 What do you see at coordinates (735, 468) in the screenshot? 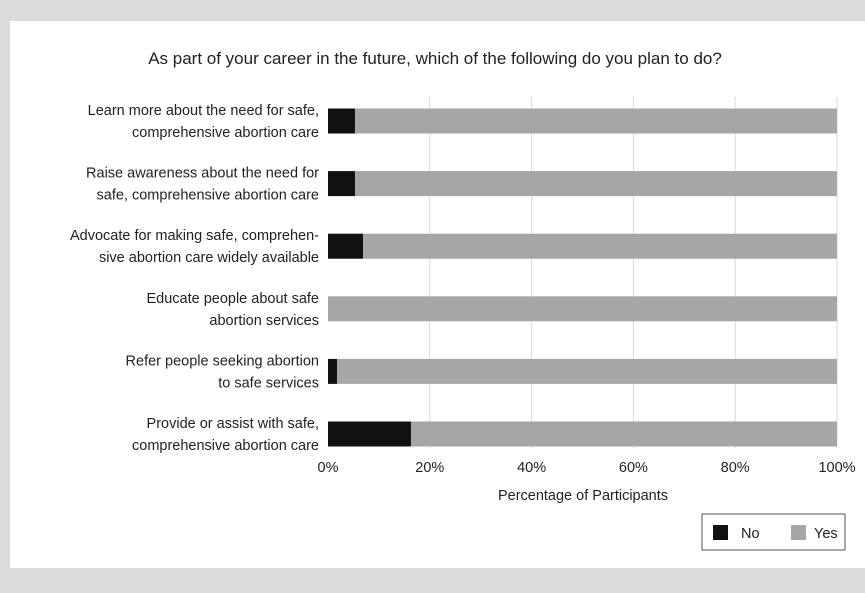
I see `x-tick-label: 80%` at bounding box center [735, 468].